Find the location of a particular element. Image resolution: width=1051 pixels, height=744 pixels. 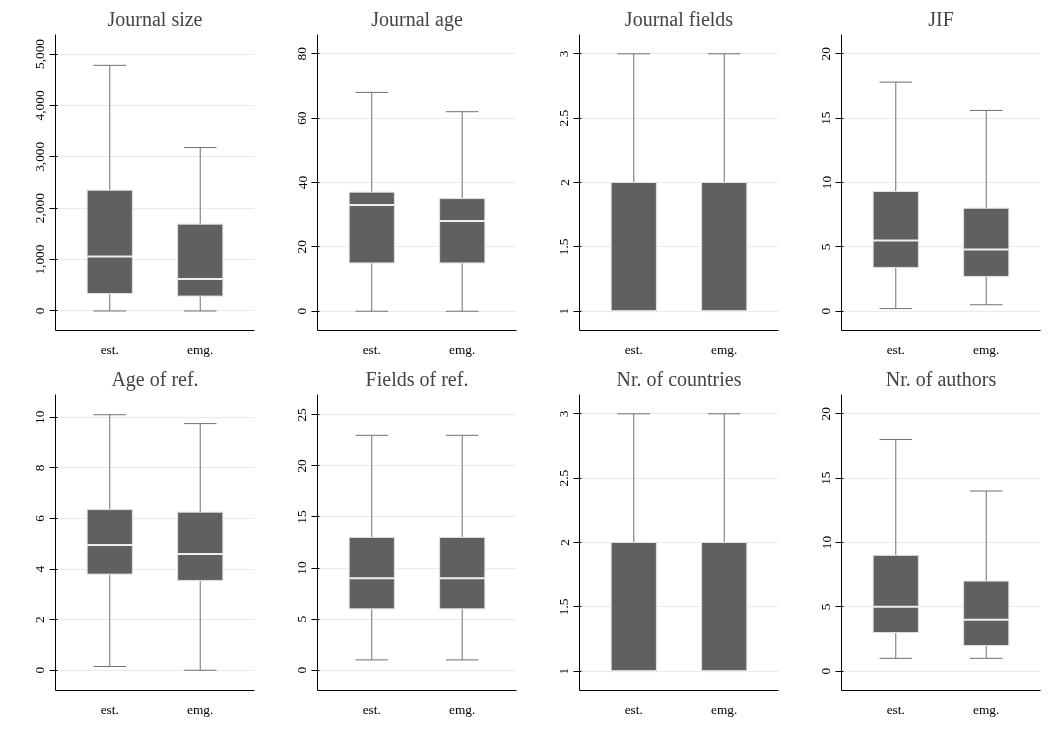

chart-title: Nr. of countries is located at coordinates (679, 378).